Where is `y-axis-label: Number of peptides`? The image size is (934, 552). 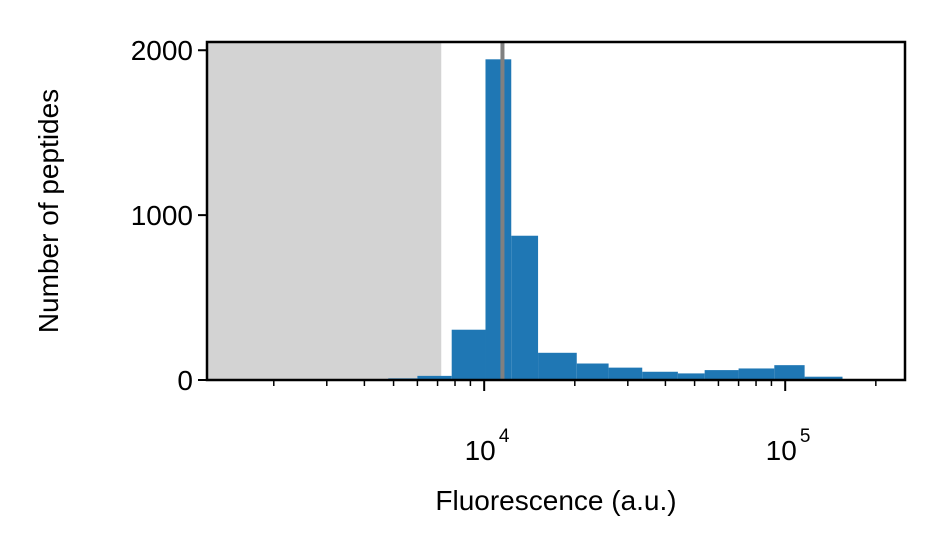 y-axis-label: Number of peptides is located at coordinates (48, 211).